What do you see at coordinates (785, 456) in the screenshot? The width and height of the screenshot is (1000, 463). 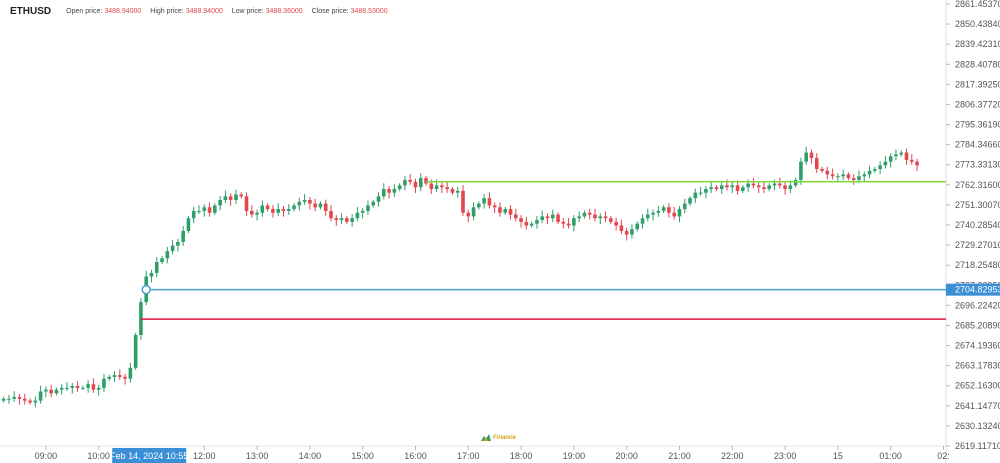 I see `x-tick-label: 23:00` at bounding box center [785, 456].